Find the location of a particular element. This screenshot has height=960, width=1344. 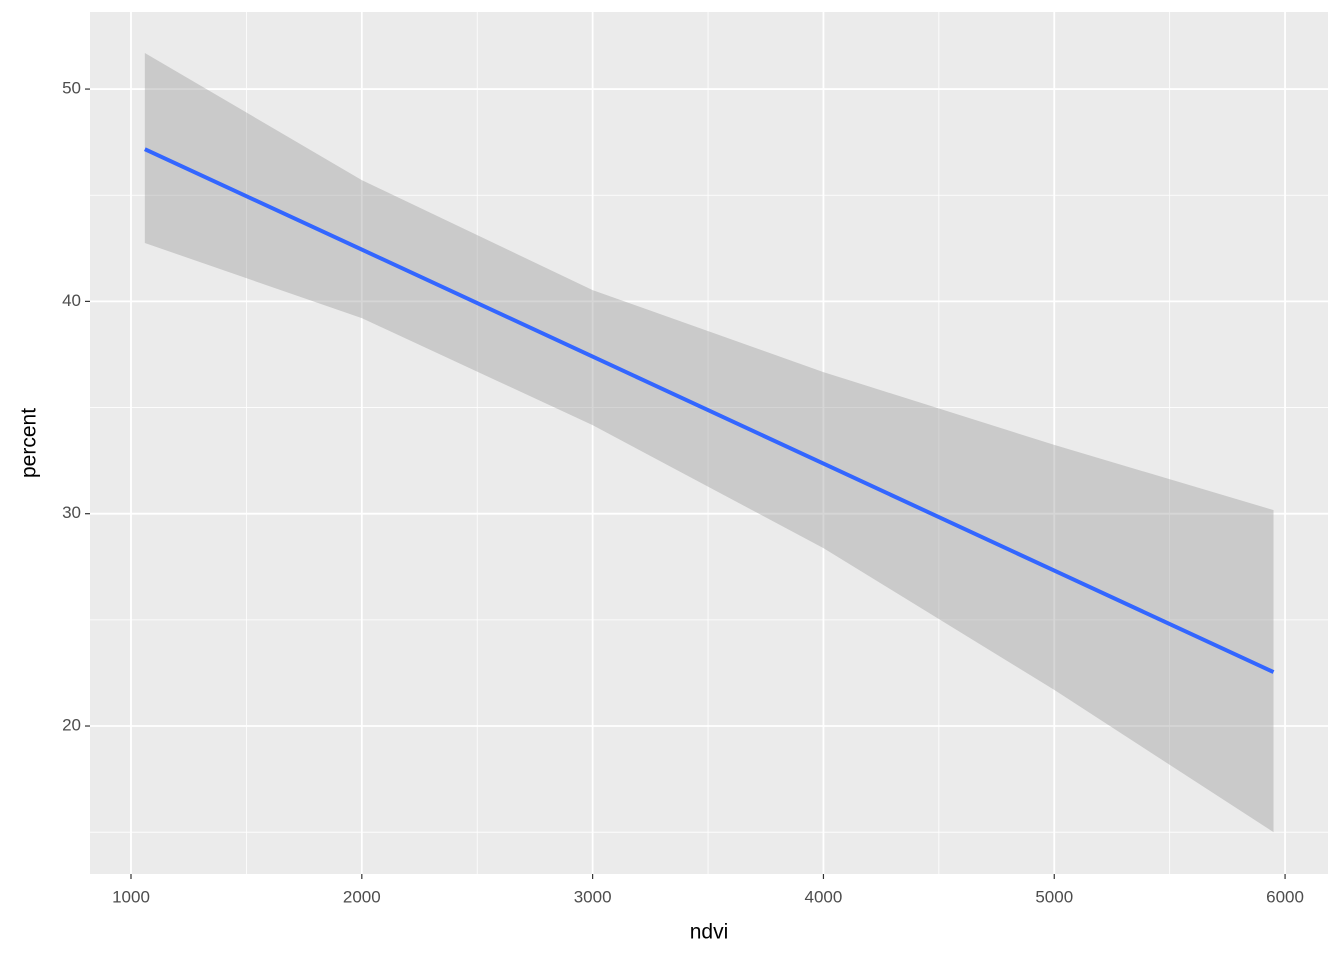

x-tick-label: 3000 is located at coordinates (593, 896).